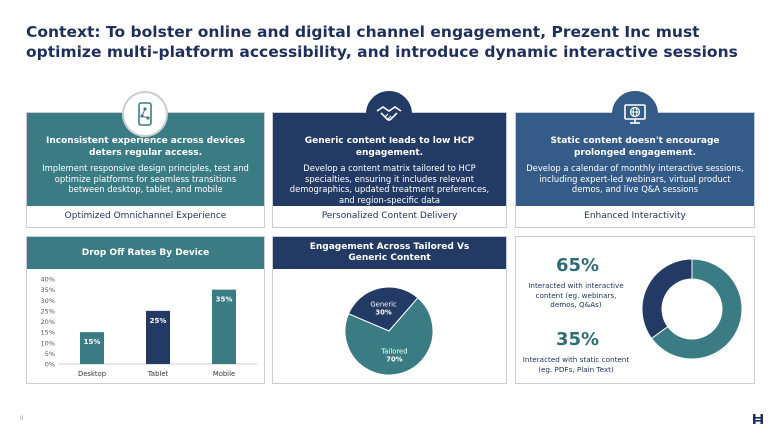  What do you see at coordinates (389, 216) in the screenshot?
I see `card-footer: Personalized Content Delivery` at bounding box center [389, 216].